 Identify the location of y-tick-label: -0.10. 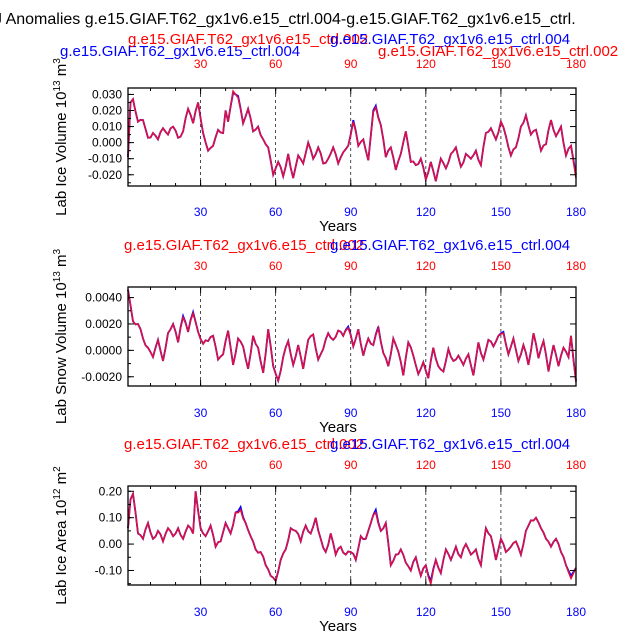
(109, 570).